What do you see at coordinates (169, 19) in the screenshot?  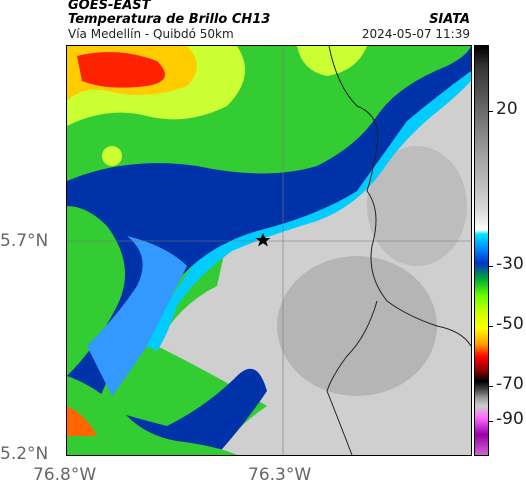 I see `product-title: Temperatura de Brillo CH13` at bounding box center [169, 19].